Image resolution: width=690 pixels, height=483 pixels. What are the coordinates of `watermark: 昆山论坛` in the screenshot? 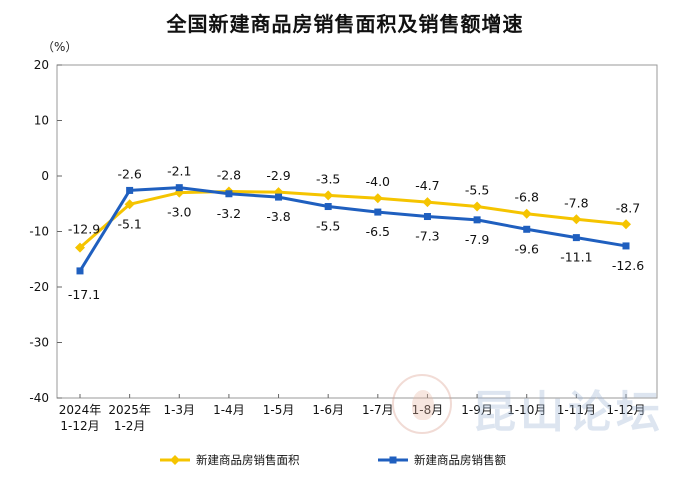 It's located at (541, 406).